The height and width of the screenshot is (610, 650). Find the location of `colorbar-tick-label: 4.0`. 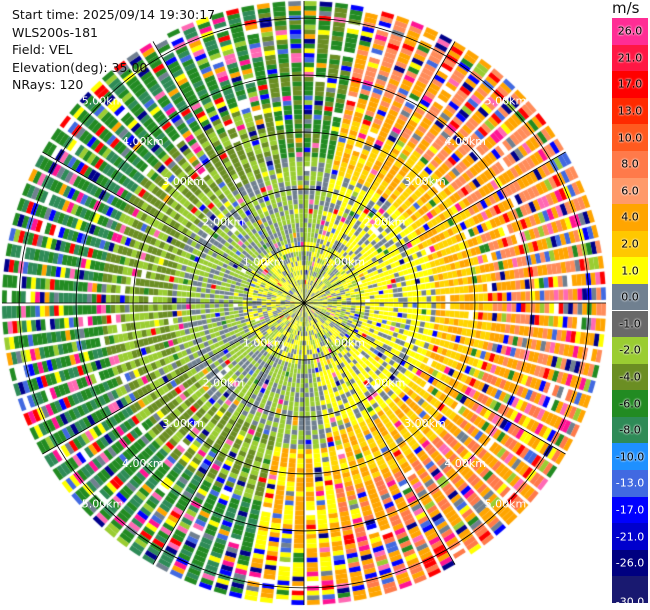

colorbar-tick-label: 4.0 is located at coordinates (630, 217).